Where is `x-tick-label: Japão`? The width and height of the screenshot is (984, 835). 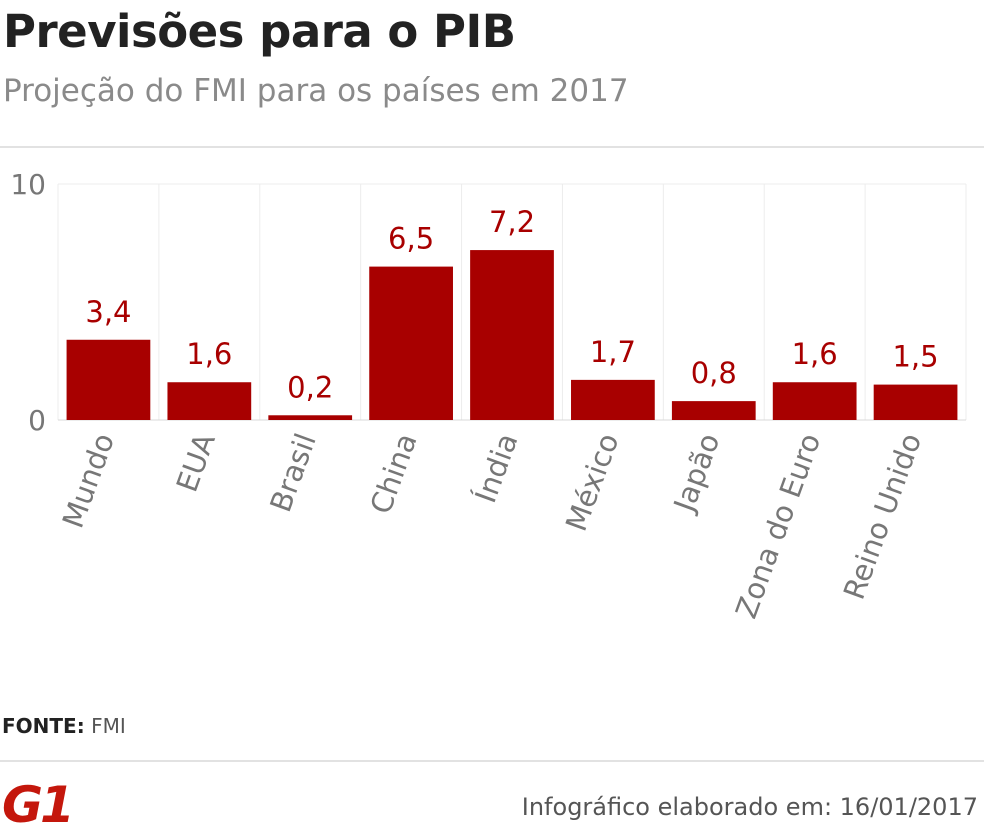 x-tick-label: Japão is located at coordinates (696, 473).